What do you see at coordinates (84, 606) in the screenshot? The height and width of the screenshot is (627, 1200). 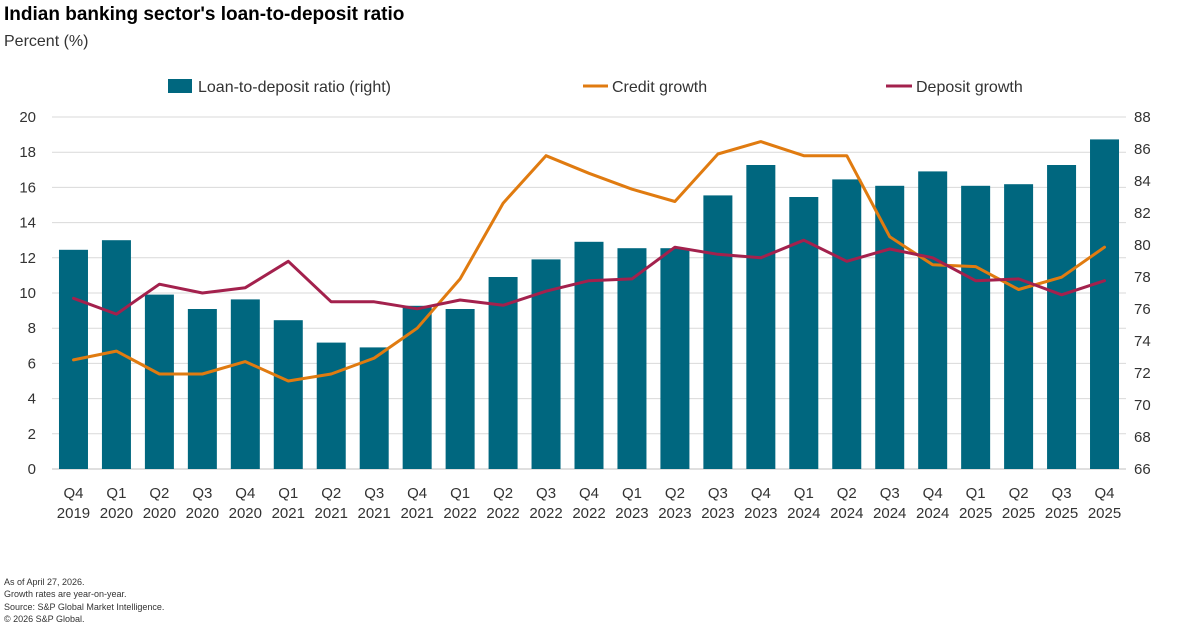 I see `footnote-source: Source: S&P Global Market Intelligence.` at bounding box center [84, 606].